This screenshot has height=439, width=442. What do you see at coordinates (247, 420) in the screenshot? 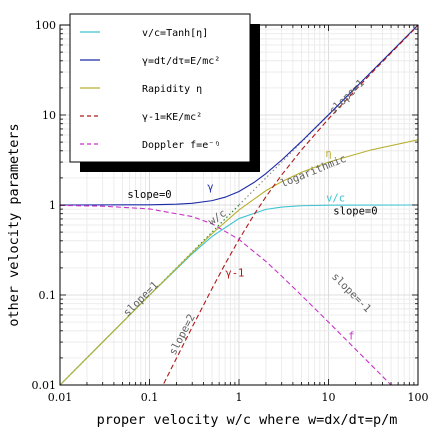
I see `x-axis-label: proper velocity w/c where w=dx/dτ=p/m` at bounding box center [247, 420].